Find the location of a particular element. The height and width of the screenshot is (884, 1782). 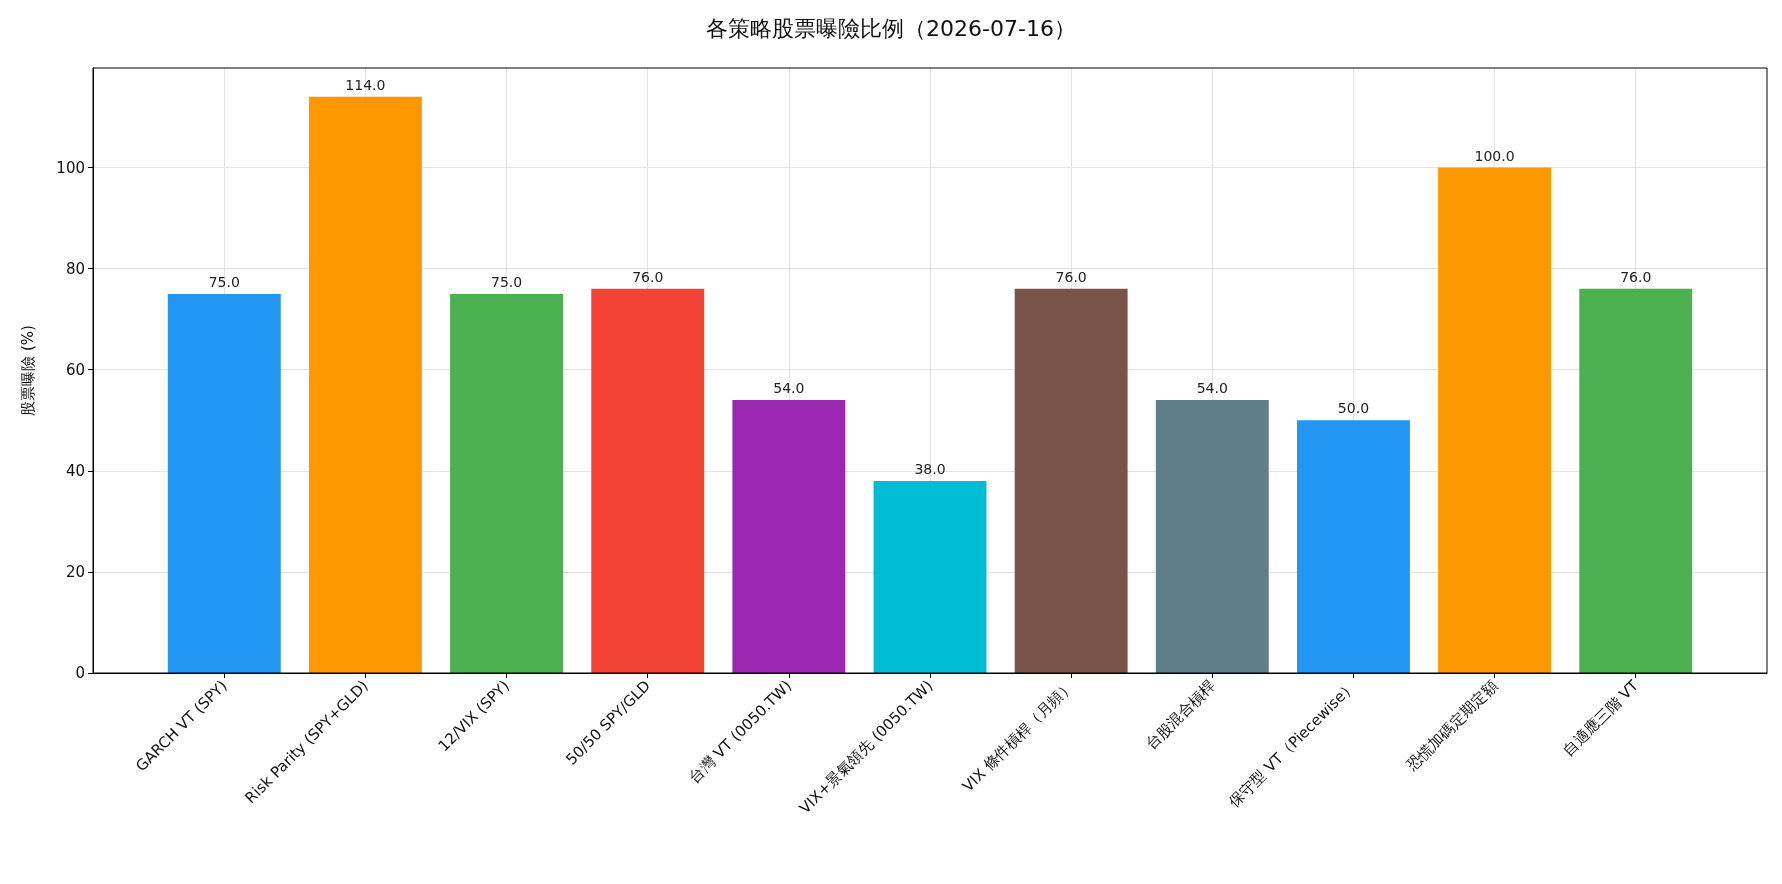

y-tick-label: 100 is located at coordinates (70, 167).